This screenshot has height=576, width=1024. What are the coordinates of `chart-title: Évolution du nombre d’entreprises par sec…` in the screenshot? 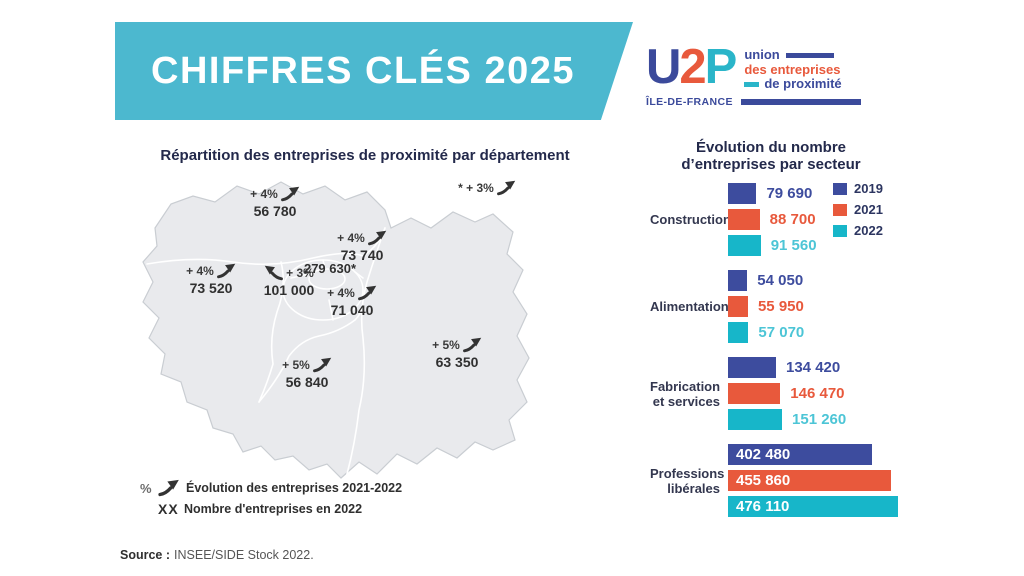 It's located at (771, 156).